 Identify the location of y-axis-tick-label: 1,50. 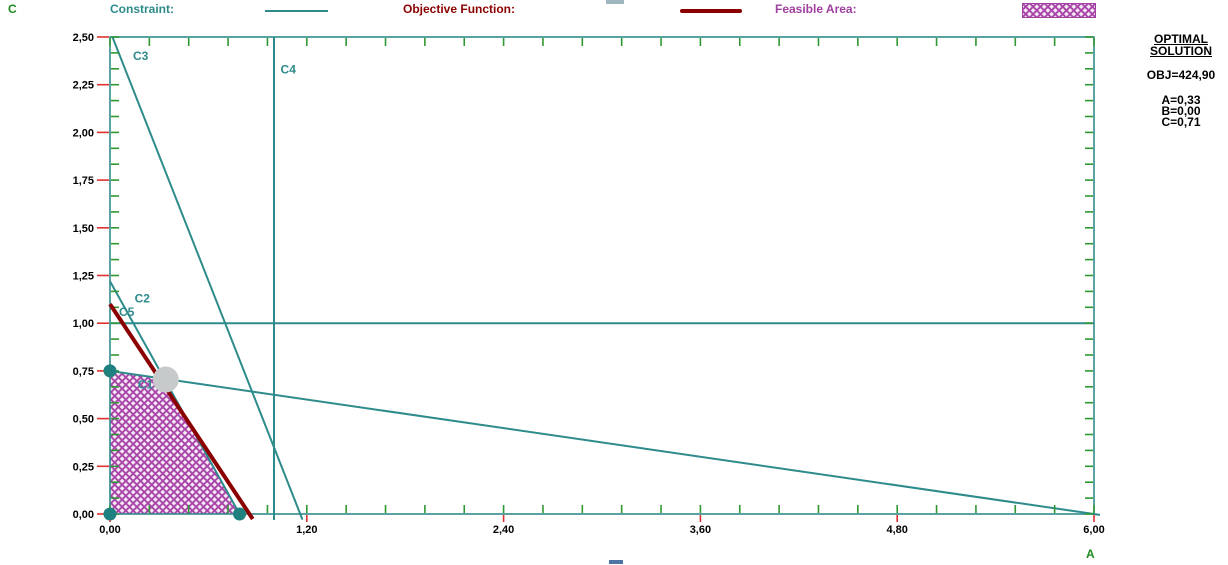
(83, 229).